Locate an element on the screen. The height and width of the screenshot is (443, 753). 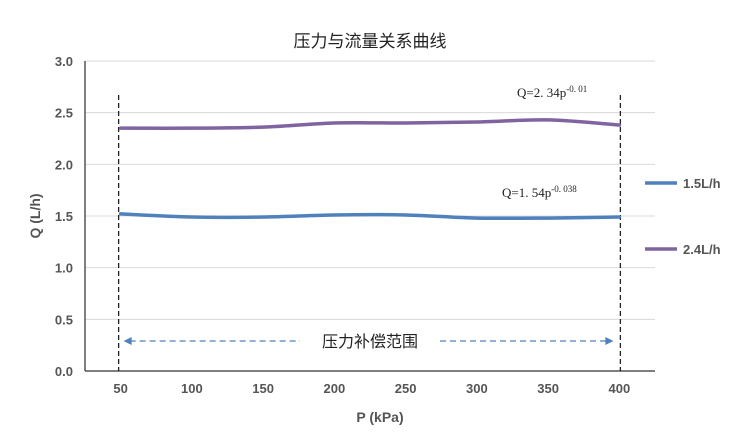
range-label: 压力补偿范围 is located at coordinates (370, 342).